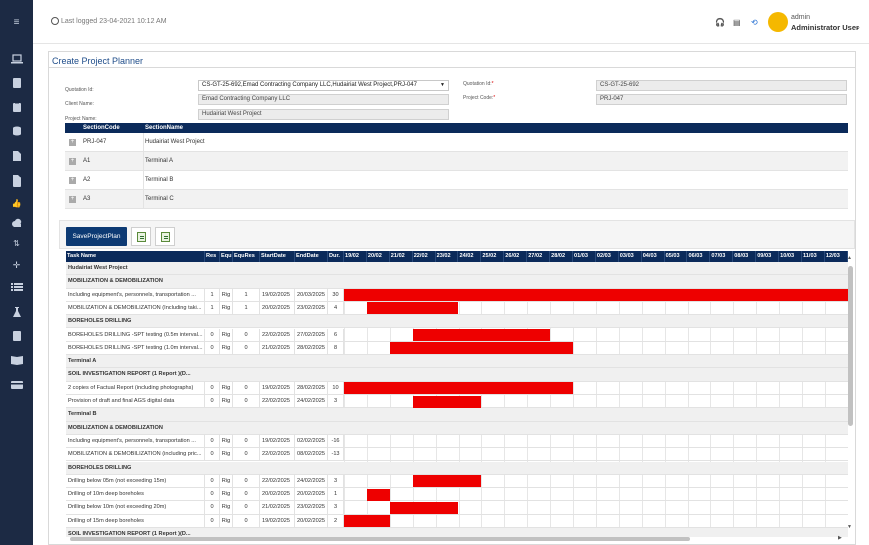 The height and width of the screenshot is (545, 869). Describe the element at coordinates (165, 236) in the screenshot. I see `import-button` at that location.